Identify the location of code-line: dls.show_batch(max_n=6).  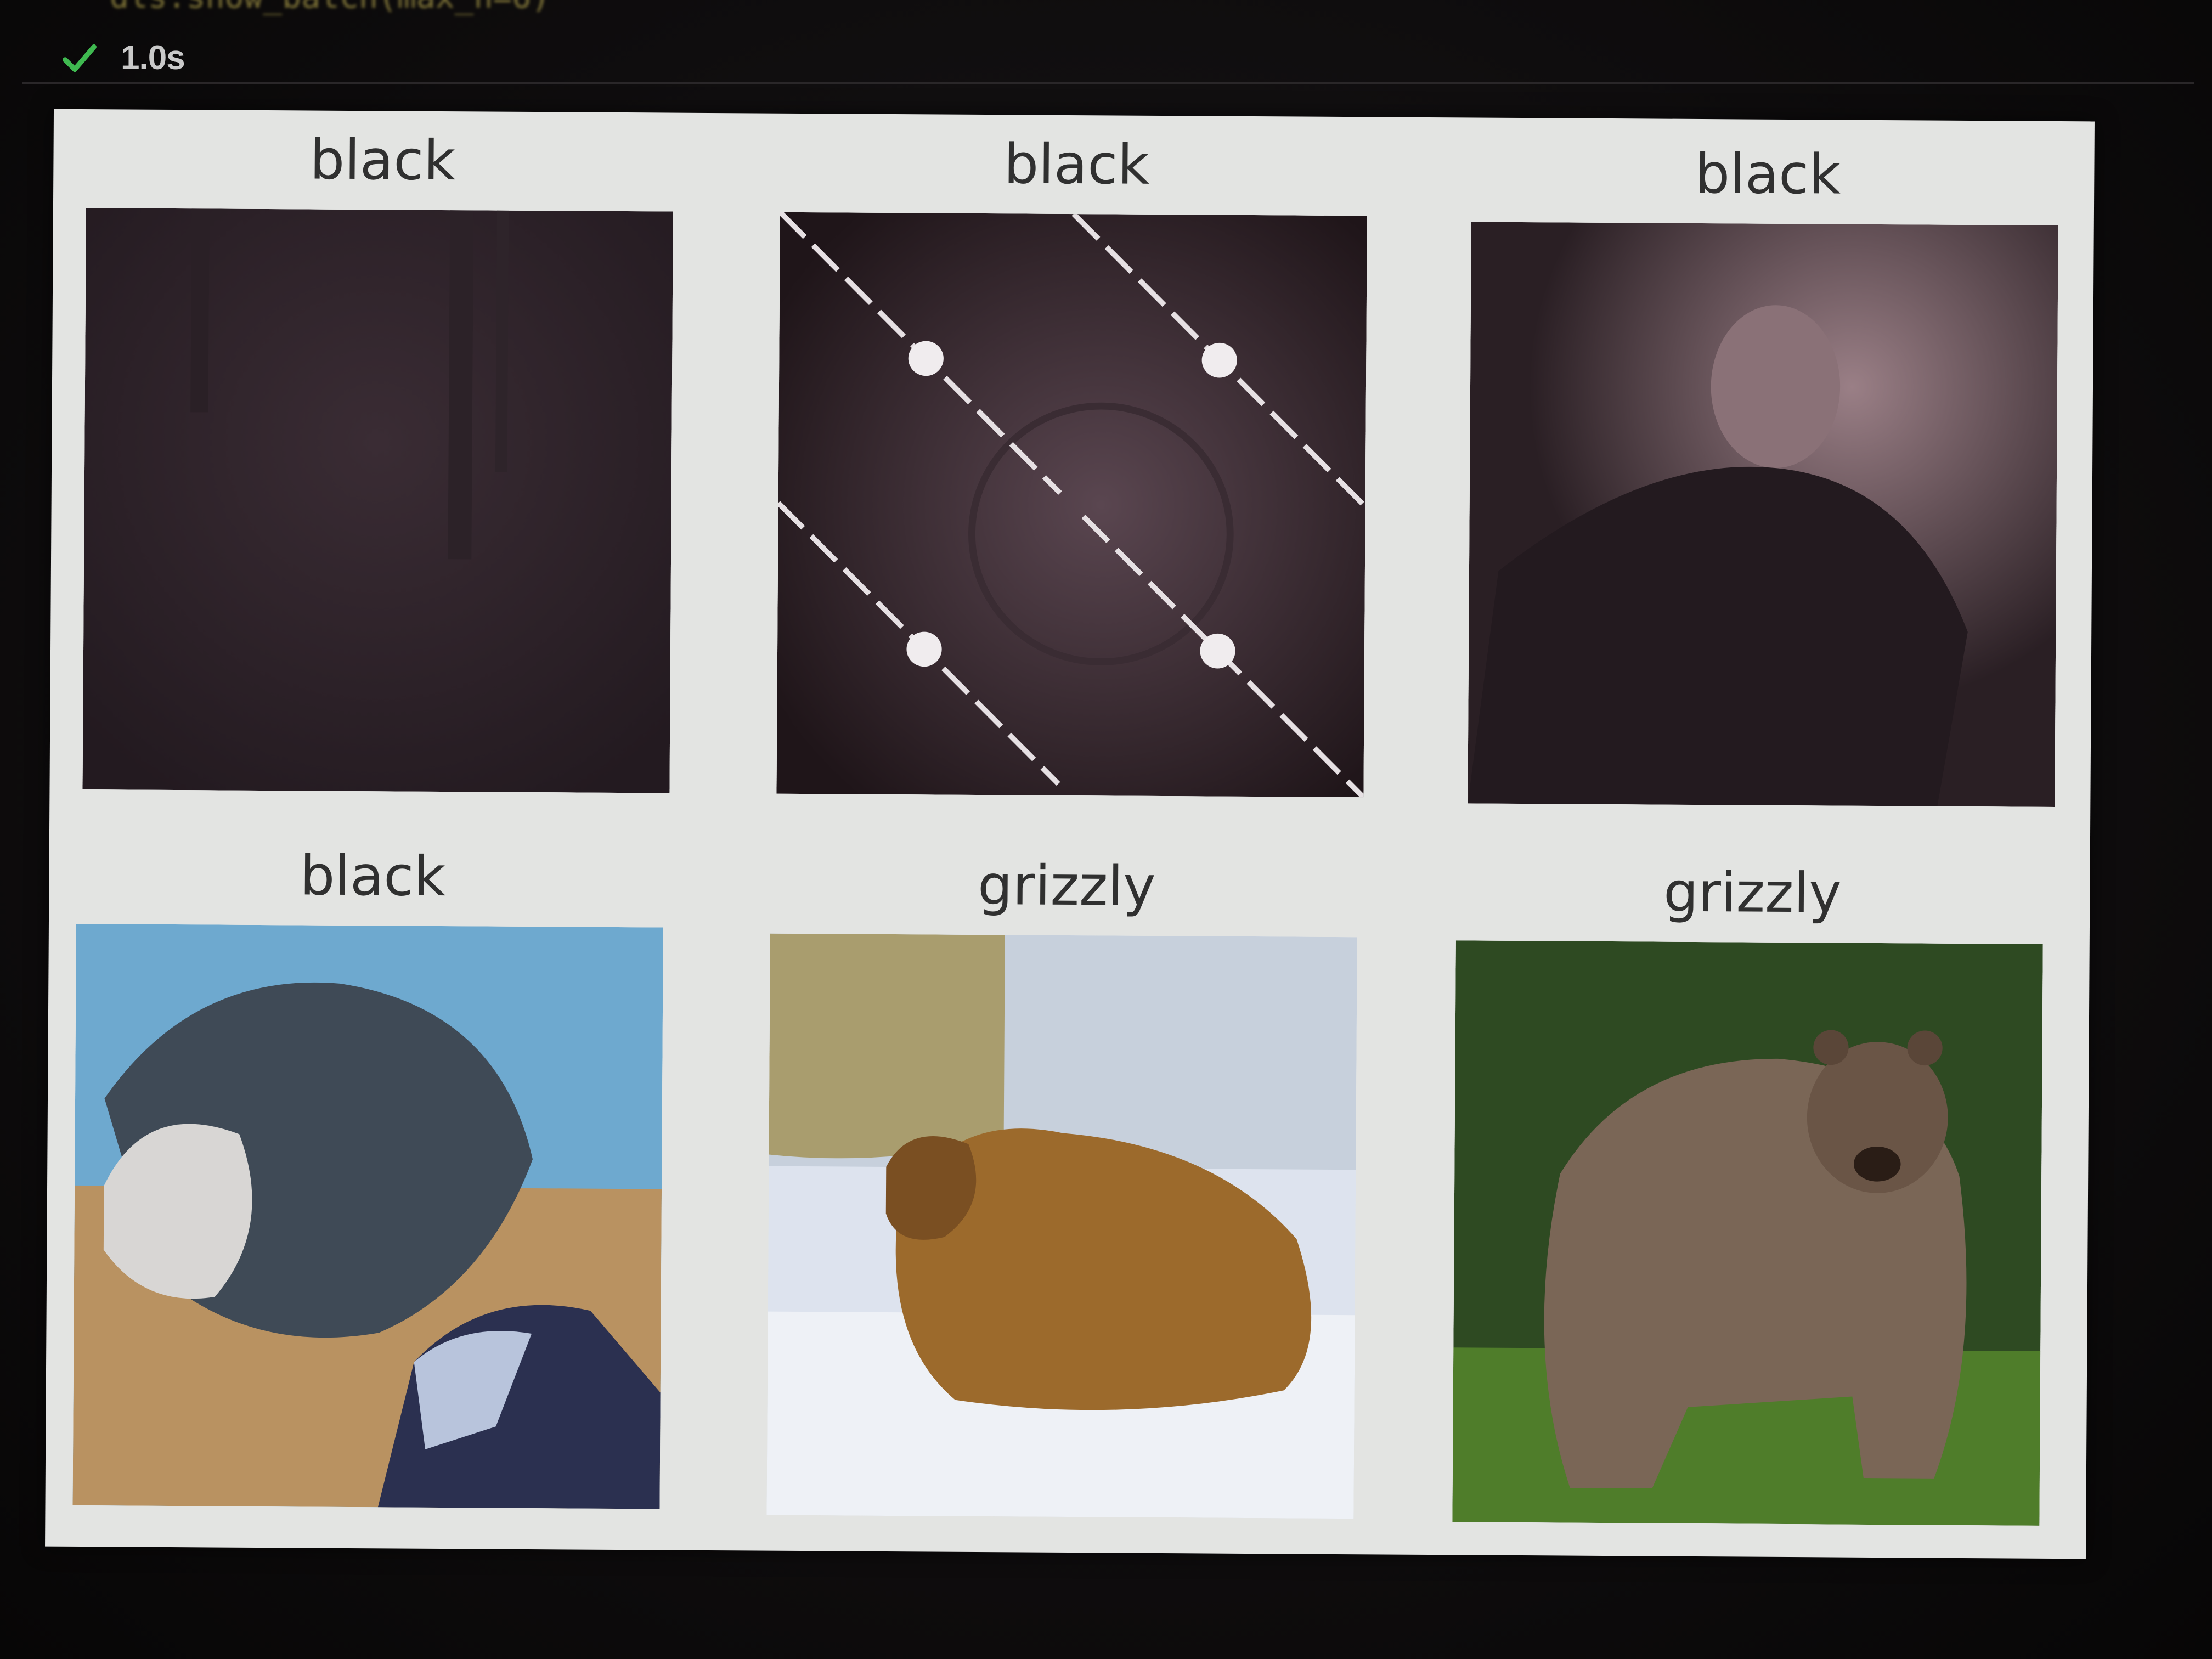
(384, 8).